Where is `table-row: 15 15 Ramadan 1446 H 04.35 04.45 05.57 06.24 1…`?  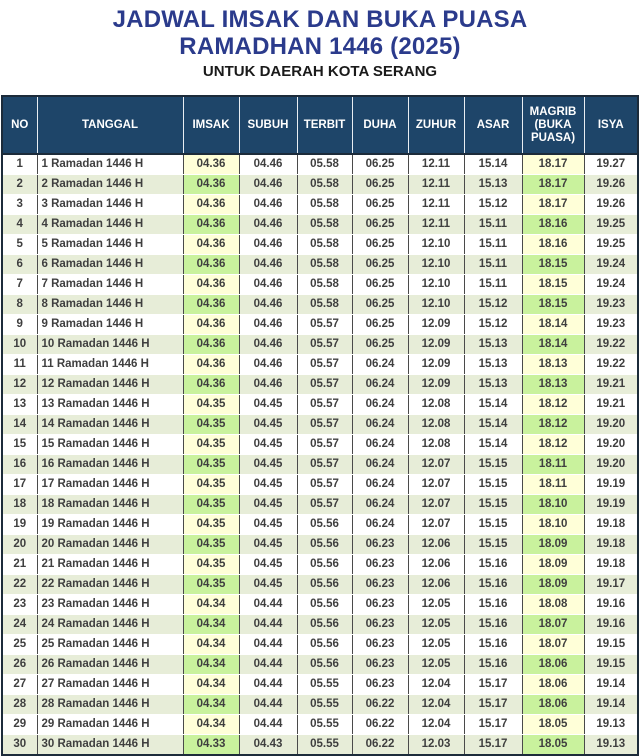 table-row: 15 15 Ramadan 1446 H 04.35 04.45 05.57 06.24 1… is located at coordinates (320, 444).